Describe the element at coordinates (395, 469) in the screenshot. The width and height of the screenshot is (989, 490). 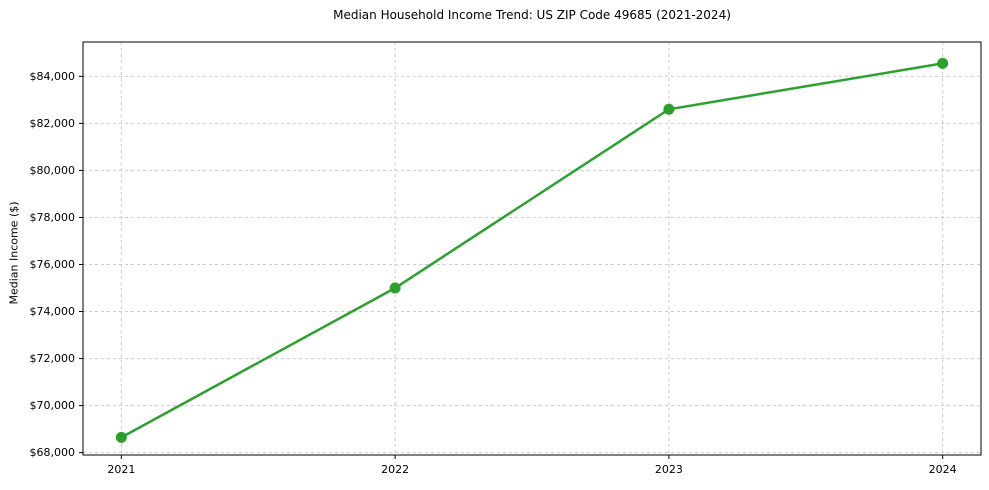
I see `x-tick-label: 2022` at that location.